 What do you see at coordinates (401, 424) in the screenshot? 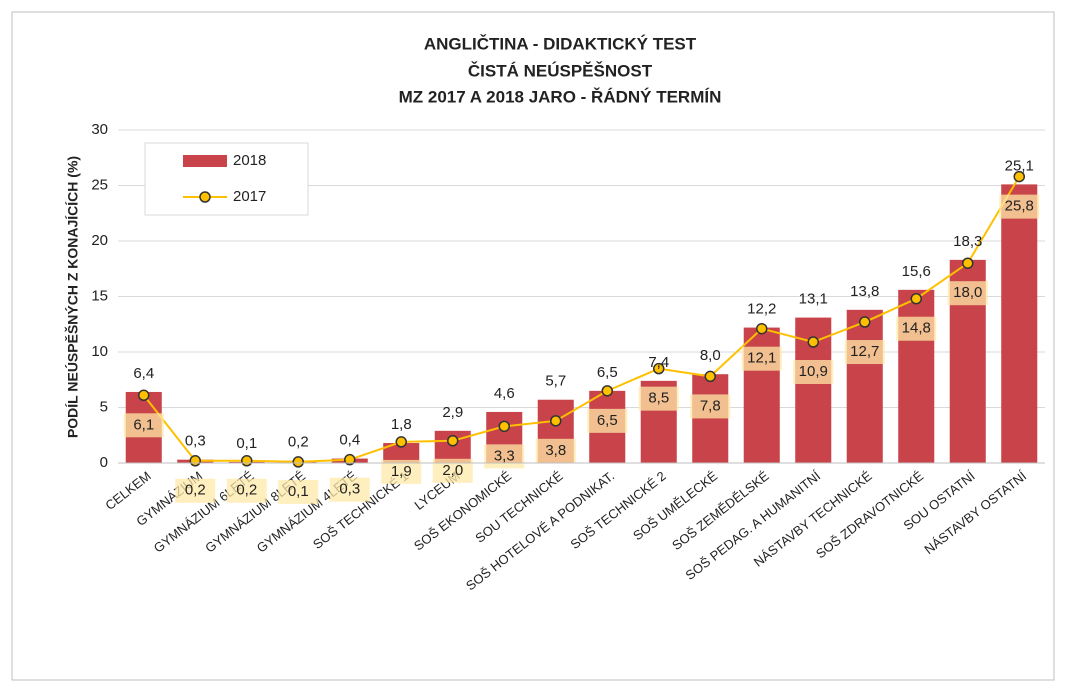
I see `data-label: 1,8` at bounding box center [401, 424].